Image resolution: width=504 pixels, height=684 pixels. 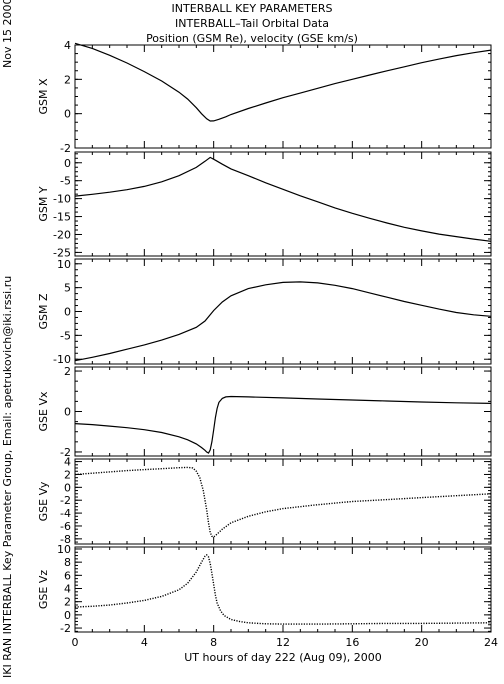 I want to click on panel-3: -10 -5 0 5 10 GSM Z, so click(x=264, y=312).